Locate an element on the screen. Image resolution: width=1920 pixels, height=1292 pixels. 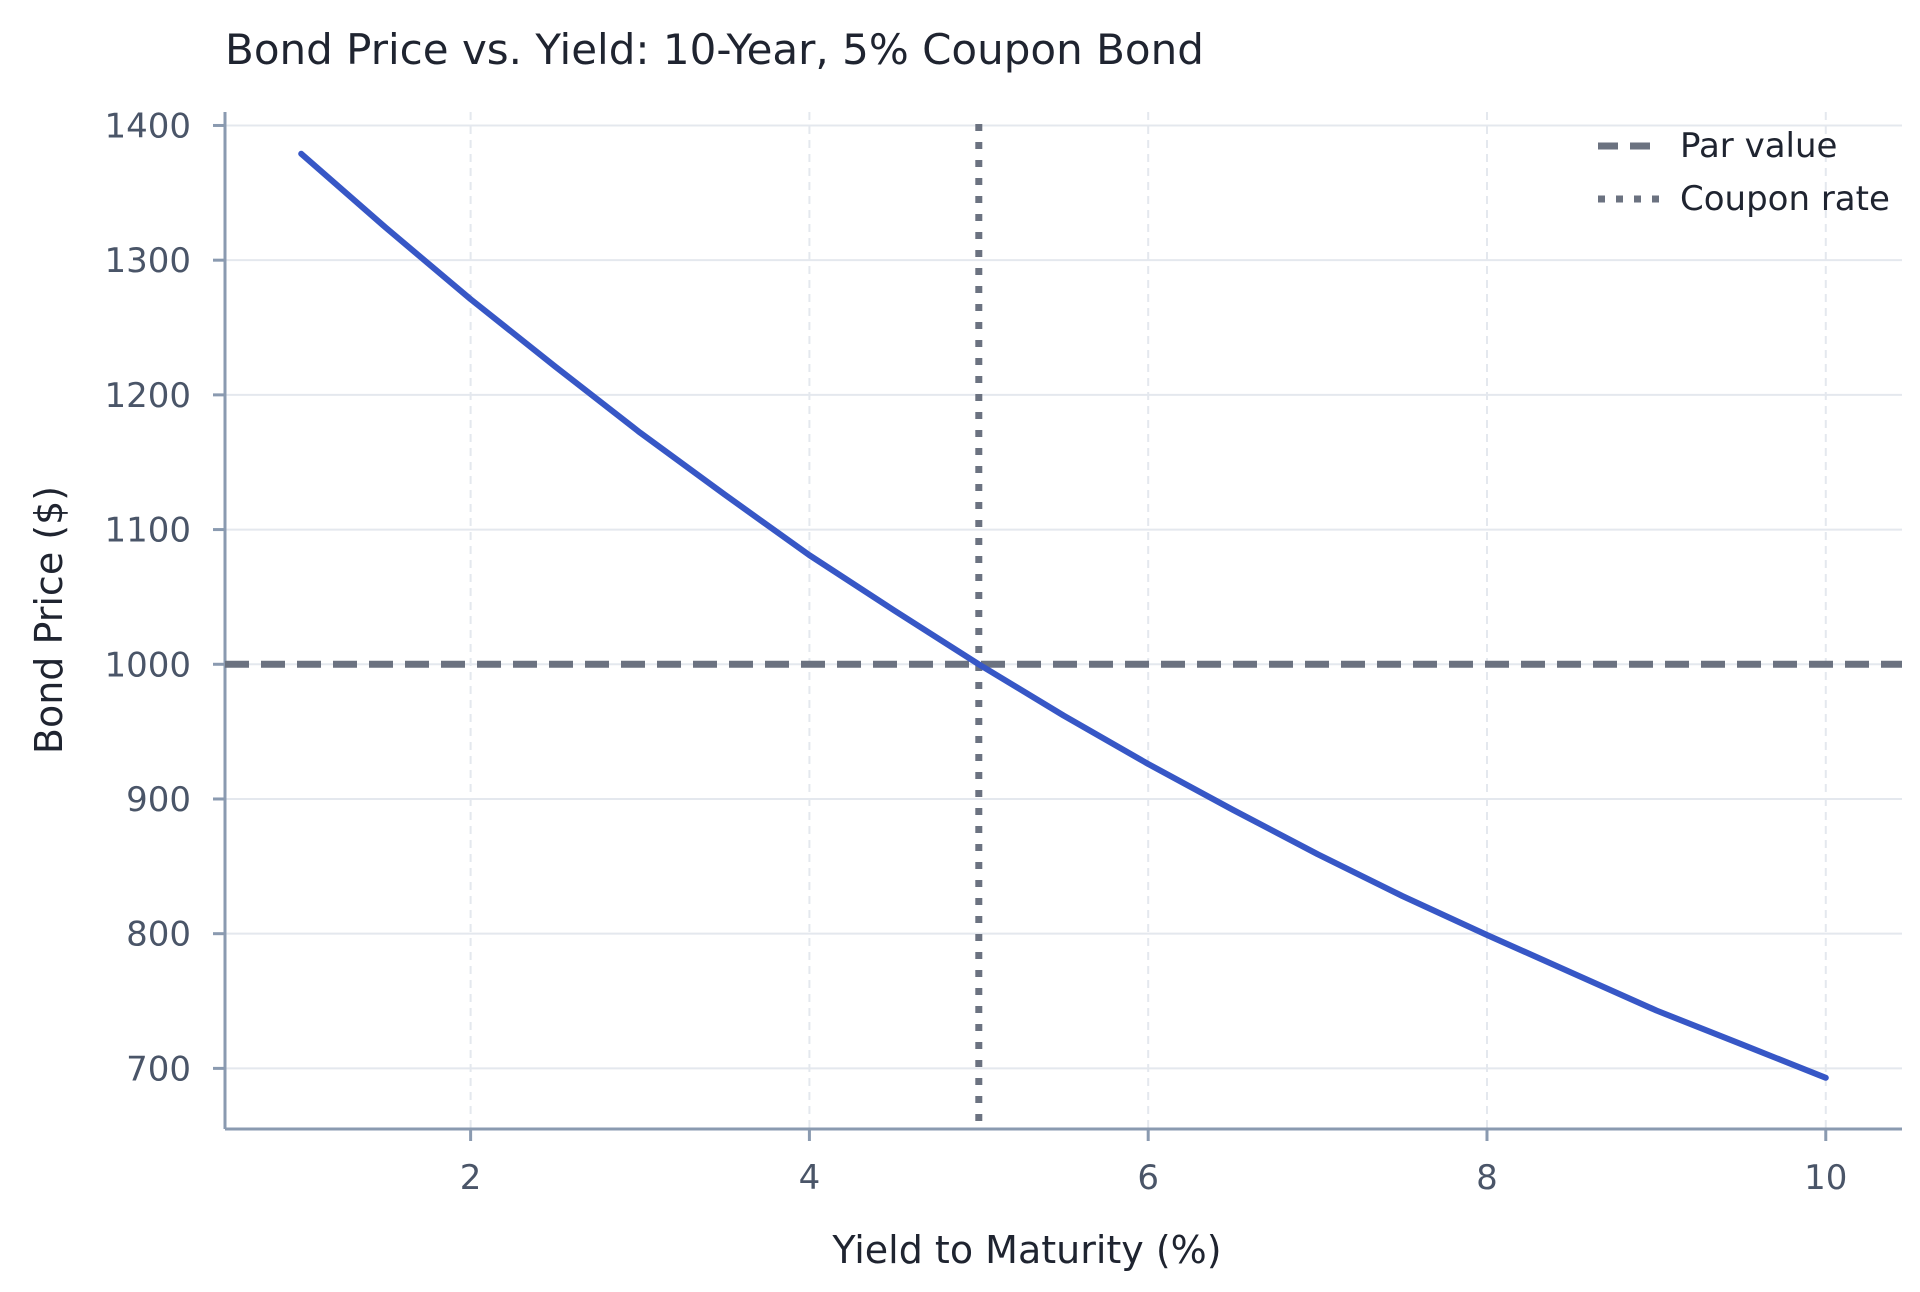
y-tick-label: 900 is located at coordinates (158, 800).